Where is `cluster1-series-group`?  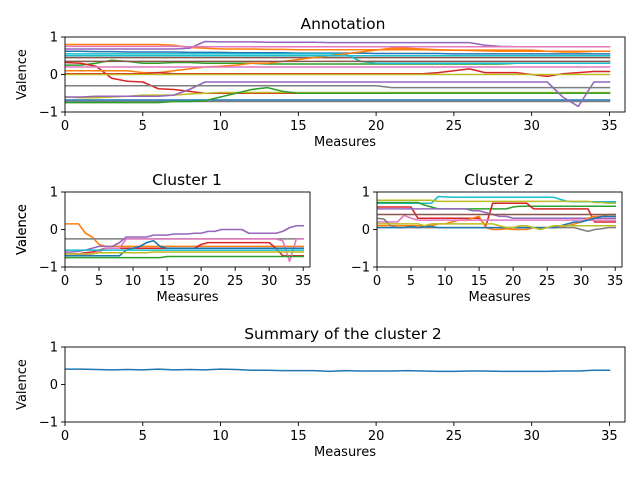
cluster1-series-group is located at coordinates (184, 243).